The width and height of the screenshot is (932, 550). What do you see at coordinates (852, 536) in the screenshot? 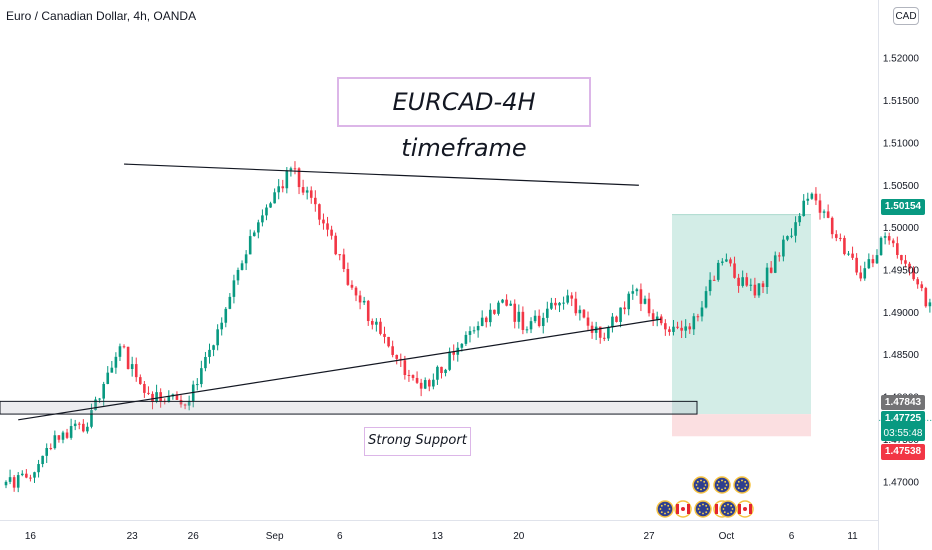
I see `x-tick-label: 11` at bounding box center [852, 536].